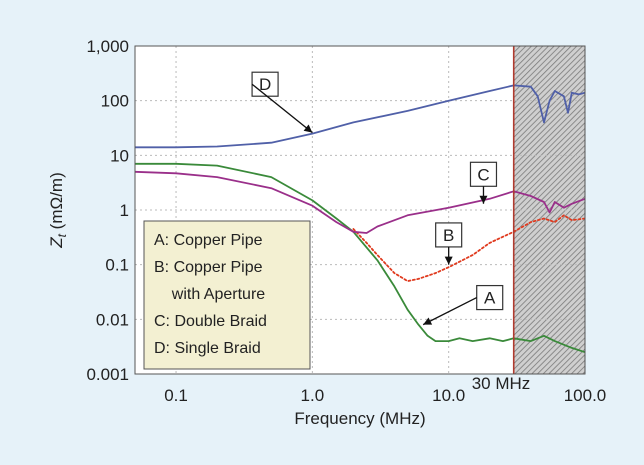  Describe the element at coordinates (56, 203) in the screenshot. I see `y-axis-label-unit: (mΩ/m)` at that location.